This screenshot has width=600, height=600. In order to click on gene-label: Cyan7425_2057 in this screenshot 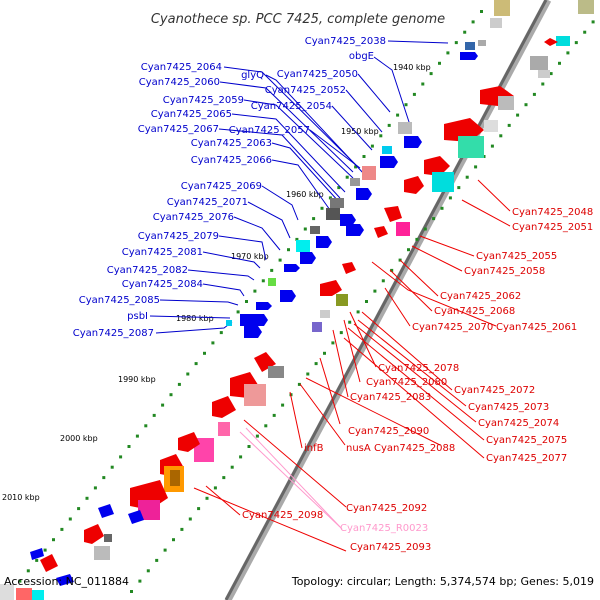, I will do `click(269, 130)`.